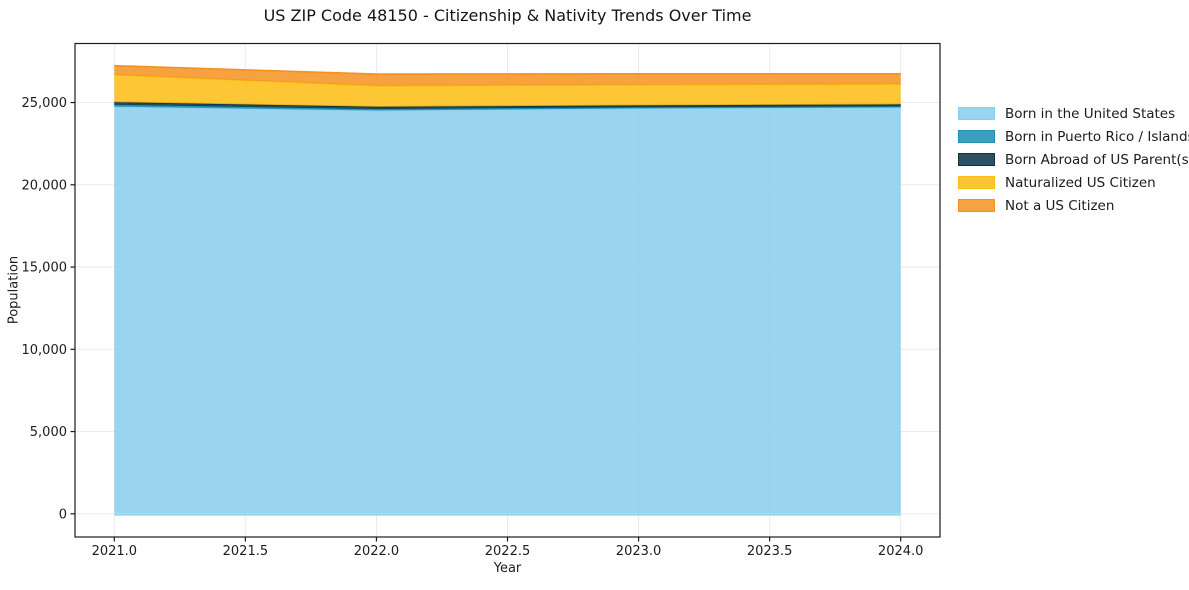 The image size is (1189, 590). Describe the element at coordinates (246, 551) in the screenshot. I see `x-tick-label: 2021.5` at that location.